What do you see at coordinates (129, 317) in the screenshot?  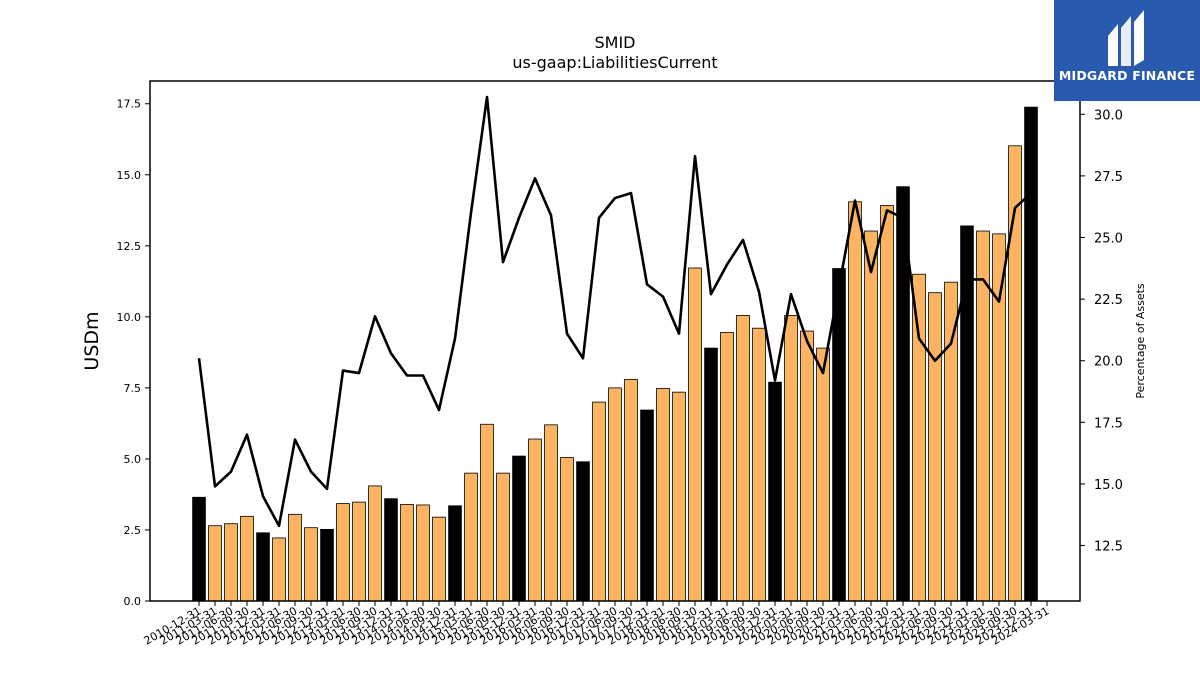 I see `y-tick-label: 10.0` at bounding box center [129, 317].